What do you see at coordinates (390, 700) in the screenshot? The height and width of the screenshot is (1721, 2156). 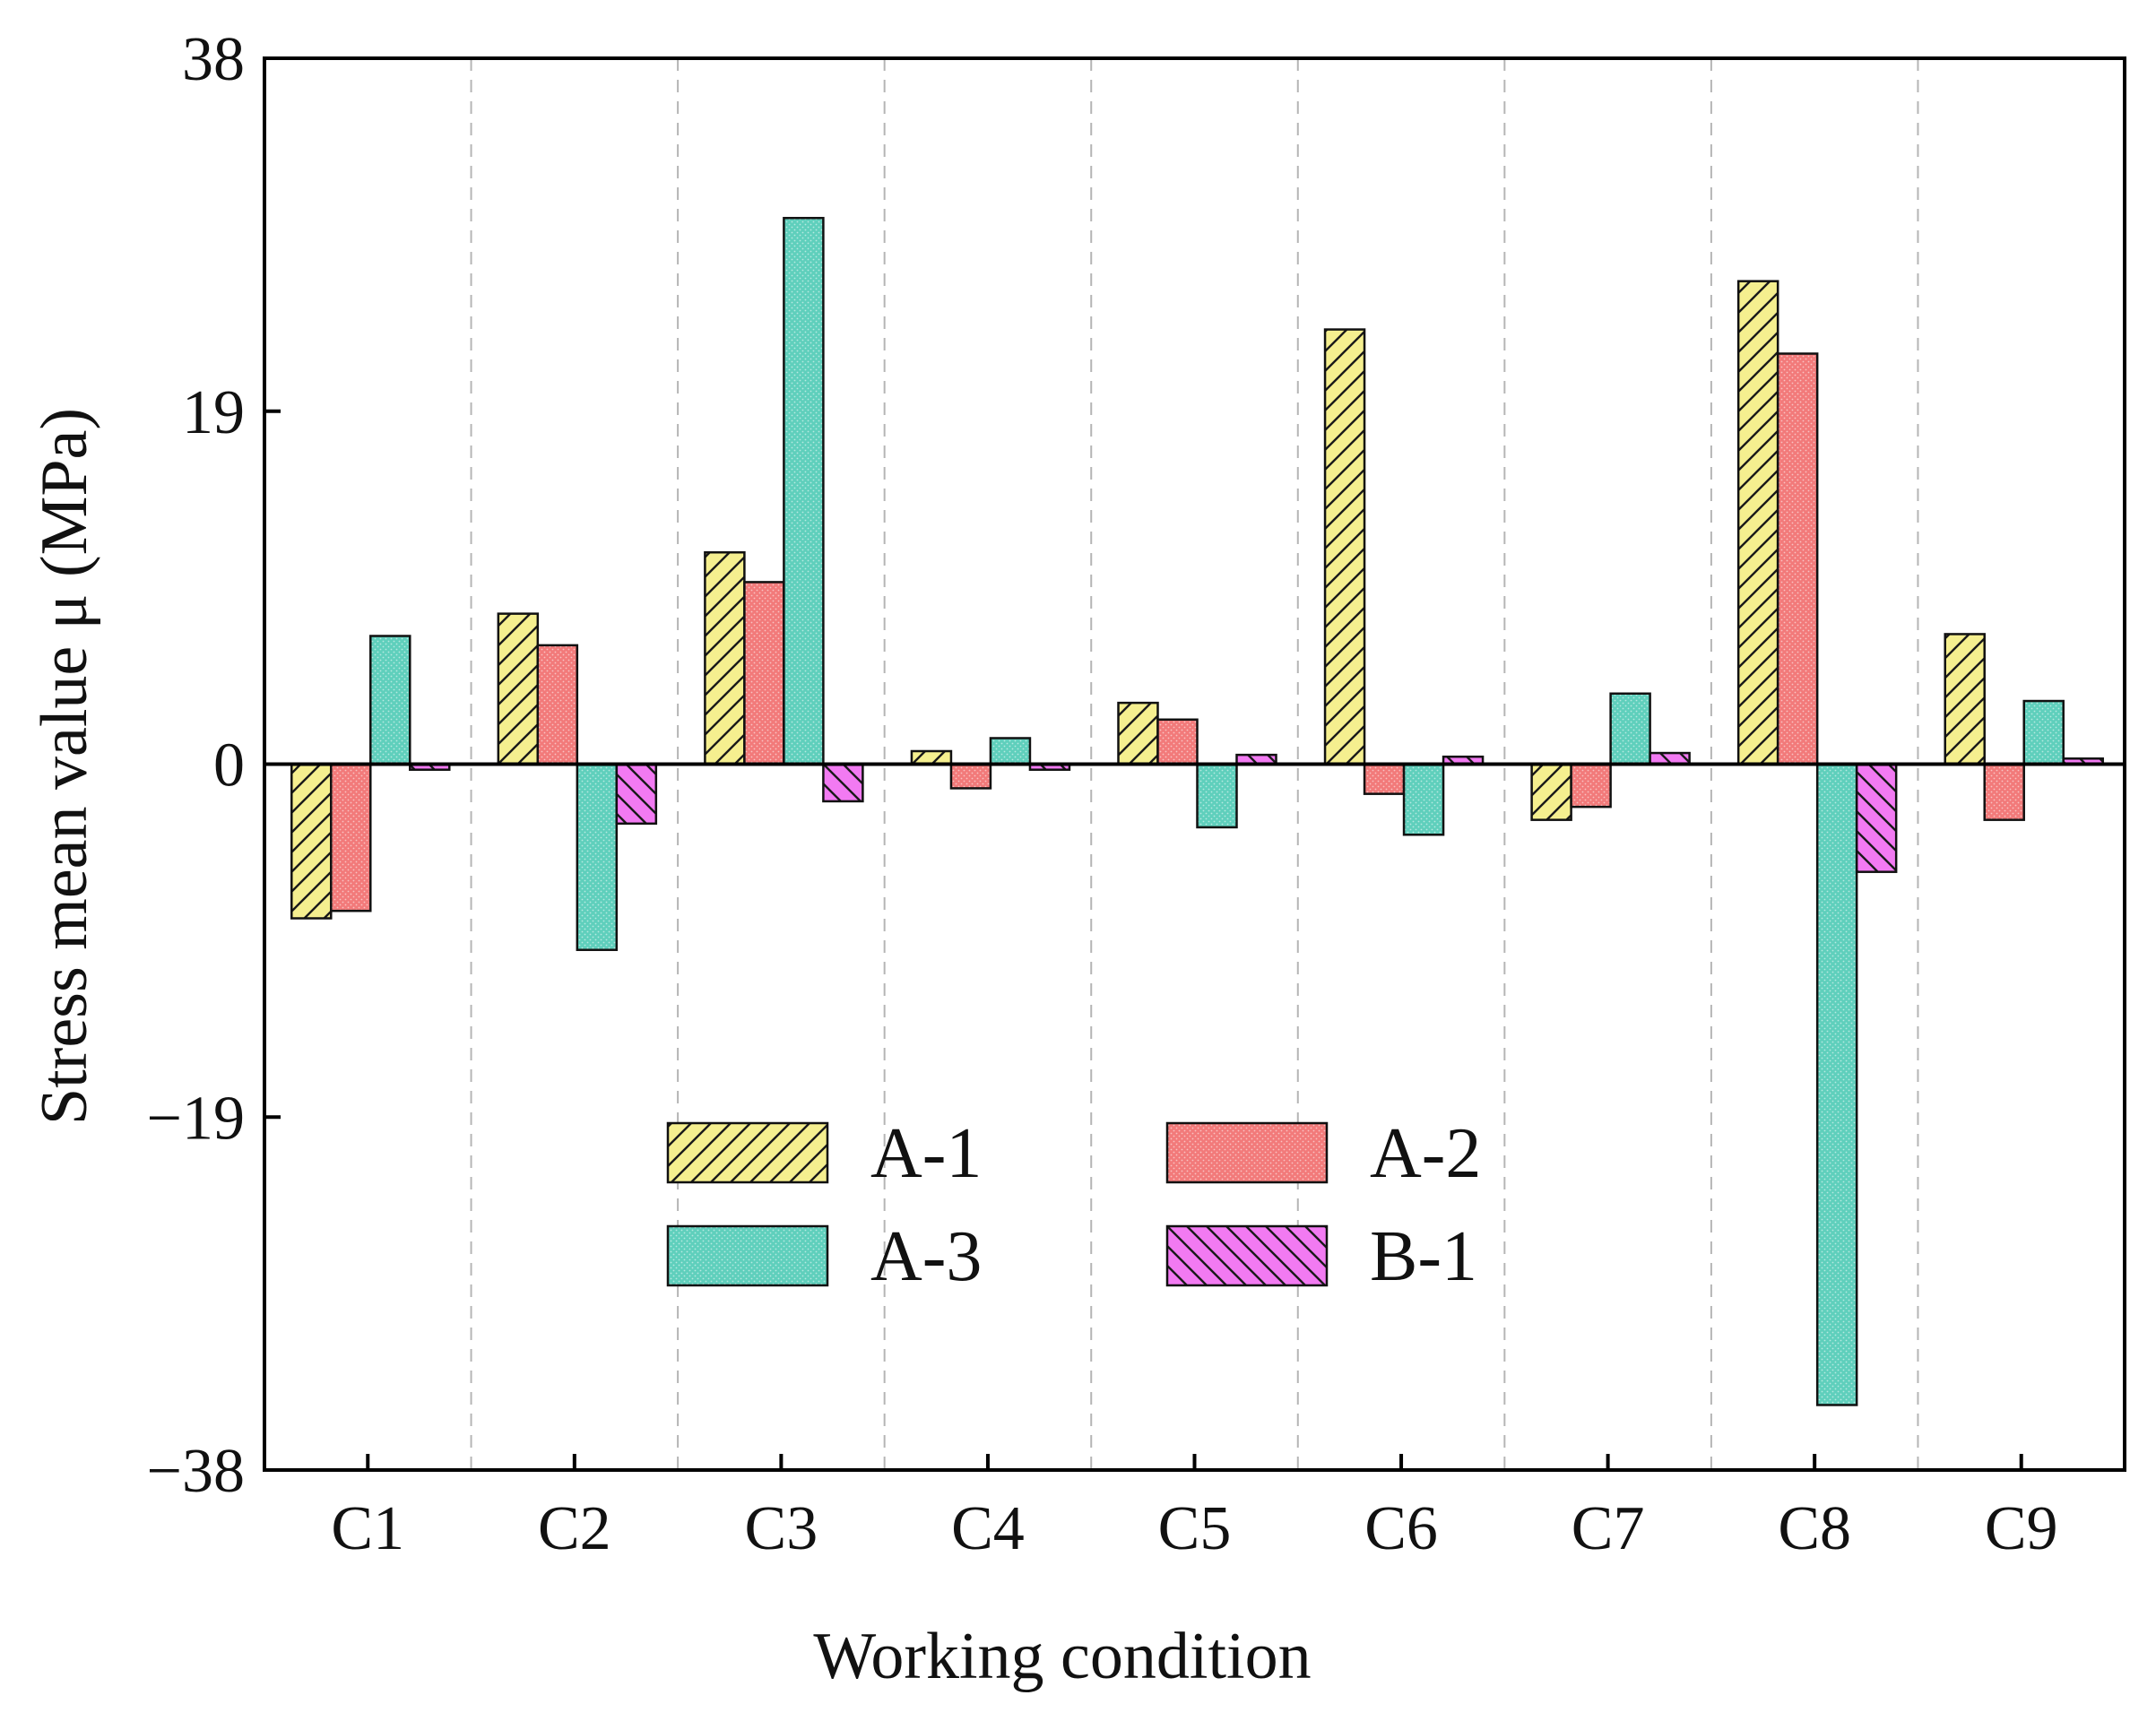 I see `bar-a-3-c1` at bounding box center [390, 700].